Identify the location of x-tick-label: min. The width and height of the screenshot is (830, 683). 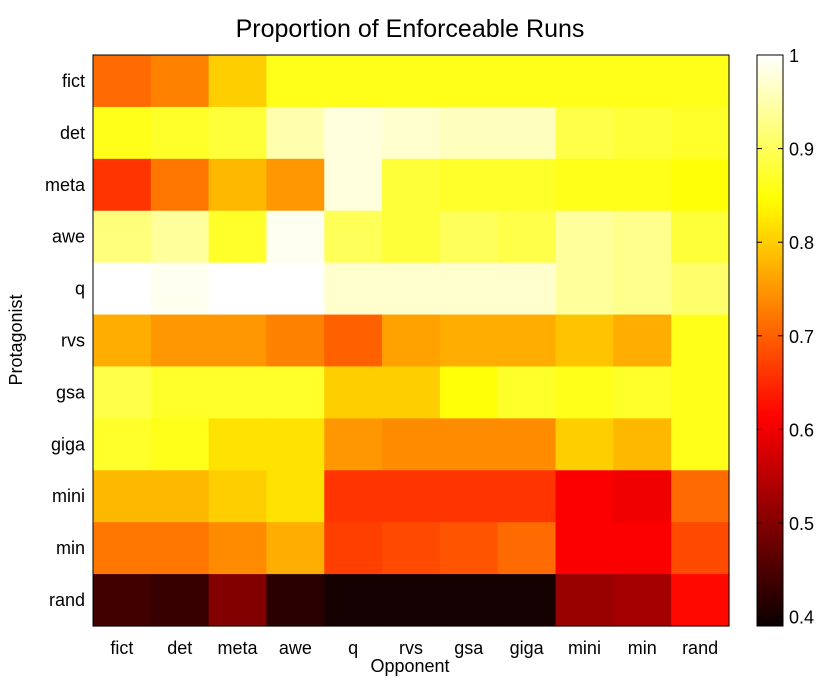
(642, 648).